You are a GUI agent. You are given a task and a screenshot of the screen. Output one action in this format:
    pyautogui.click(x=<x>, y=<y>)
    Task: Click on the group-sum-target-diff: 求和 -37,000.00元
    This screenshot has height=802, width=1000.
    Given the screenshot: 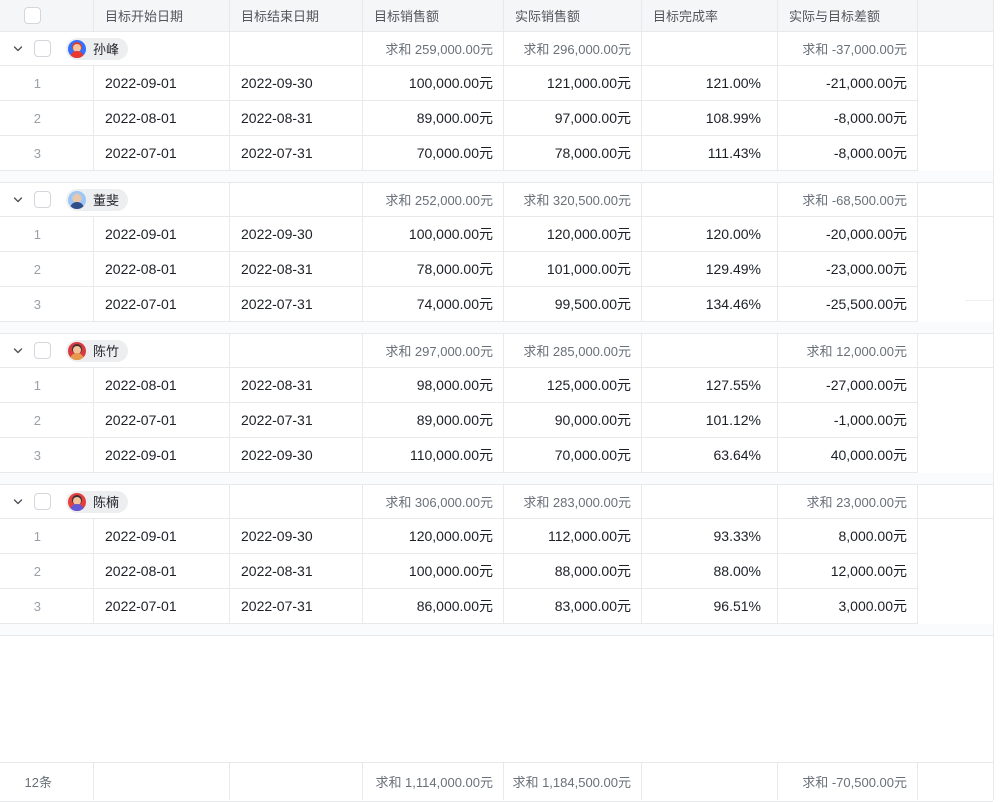 What is the action you would take?
    pyautogui.click(x=848, y=48)
    